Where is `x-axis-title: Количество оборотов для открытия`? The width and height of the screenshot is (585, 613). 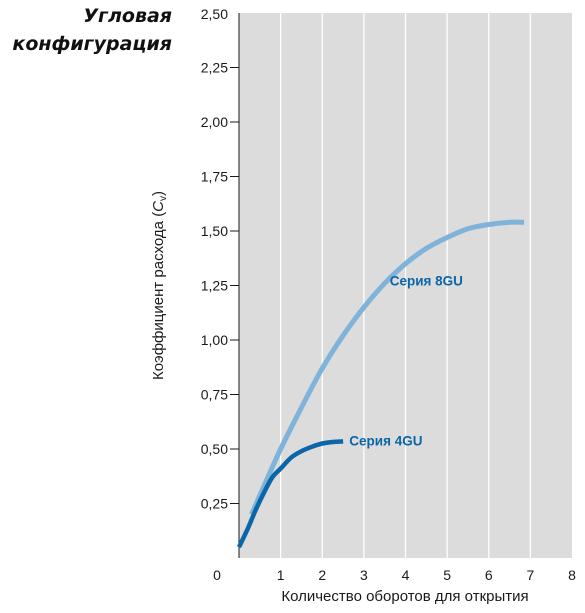
x-axis-title: Количество оборотов для открытия is located at coordinates (404, 596).